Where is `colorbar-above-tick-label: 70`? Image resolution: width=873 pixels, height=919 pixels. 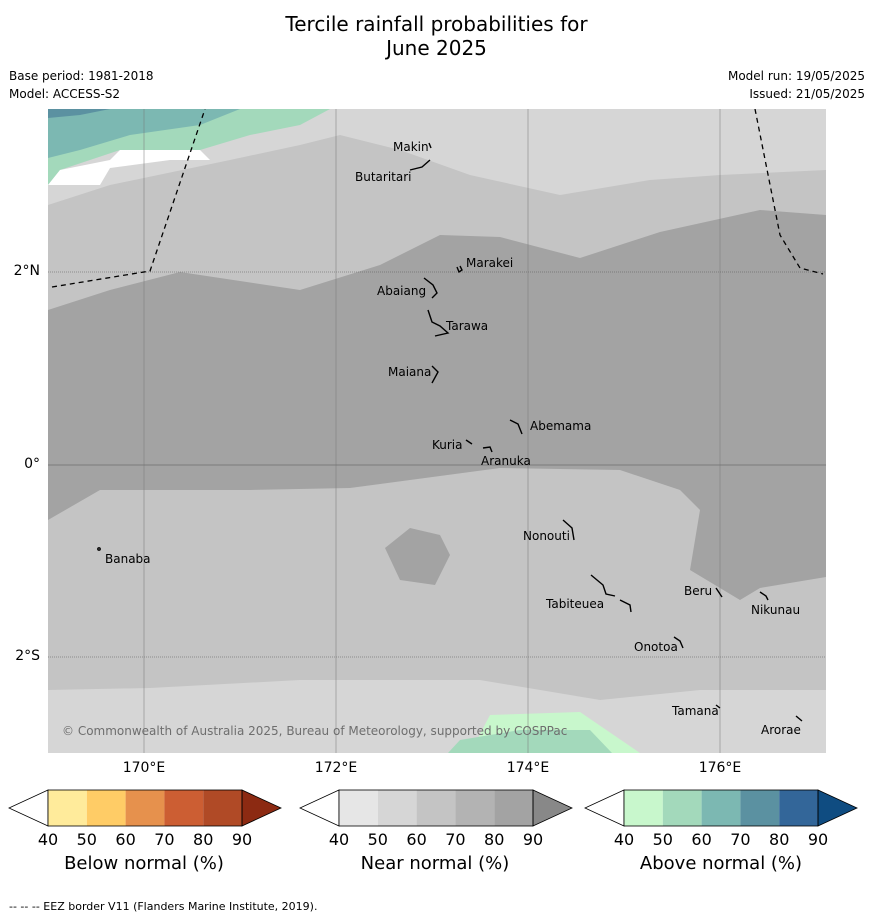 colorbar-above-tick-label: 70 is located at coordinates (740, 839).